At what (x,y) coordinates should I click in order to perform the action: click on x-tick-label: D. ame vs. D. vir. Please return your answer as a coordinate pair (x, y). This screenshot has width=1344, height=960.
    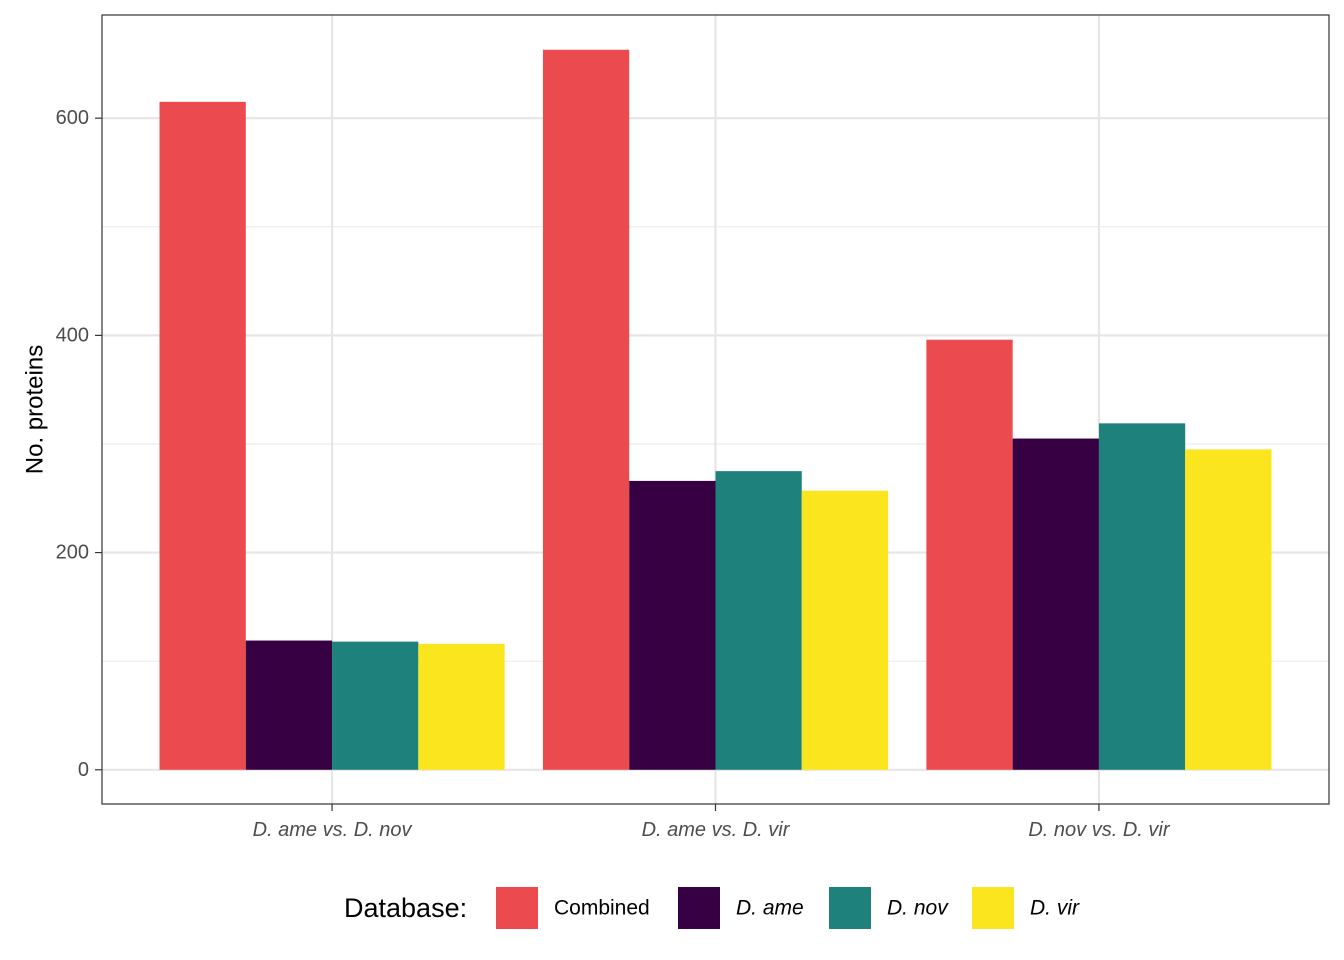
    Looking at the image, I should click on (716, 830).